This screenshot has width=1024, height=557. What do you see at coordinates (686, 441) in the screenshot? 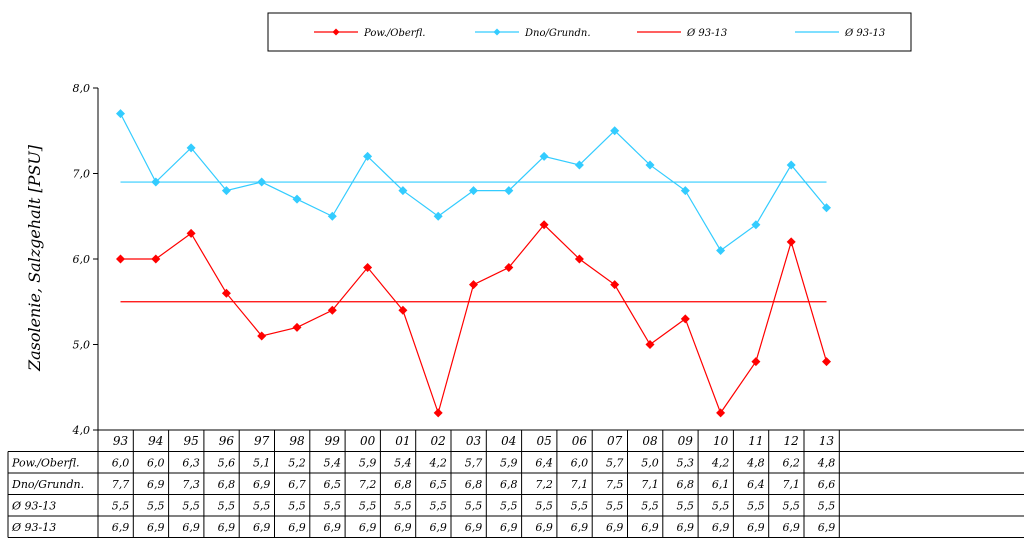
I see `x-tick-label: 09` at bounding box center [686, 441].